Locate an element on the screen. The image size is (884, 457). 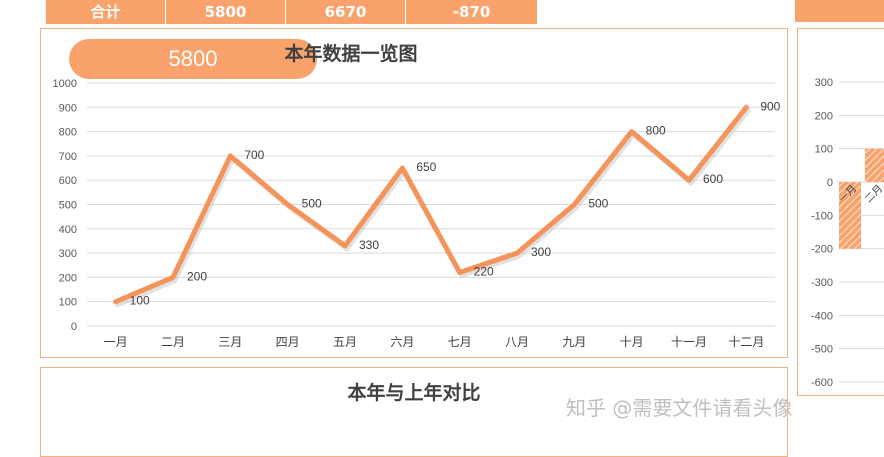
y-tick-label: -300 is located at coordinates (822, 283).